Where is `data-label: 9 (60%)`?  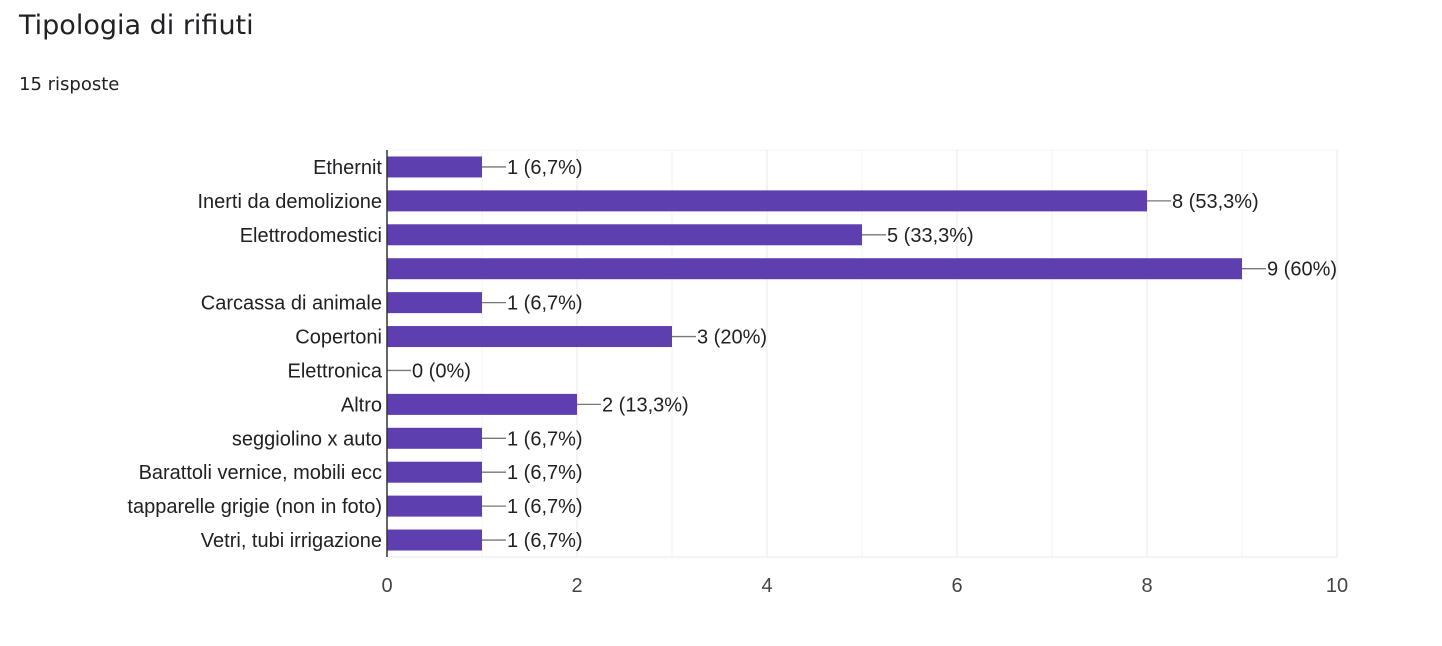
data-label: 9 (60%) is located at coordinates (1302, 270).